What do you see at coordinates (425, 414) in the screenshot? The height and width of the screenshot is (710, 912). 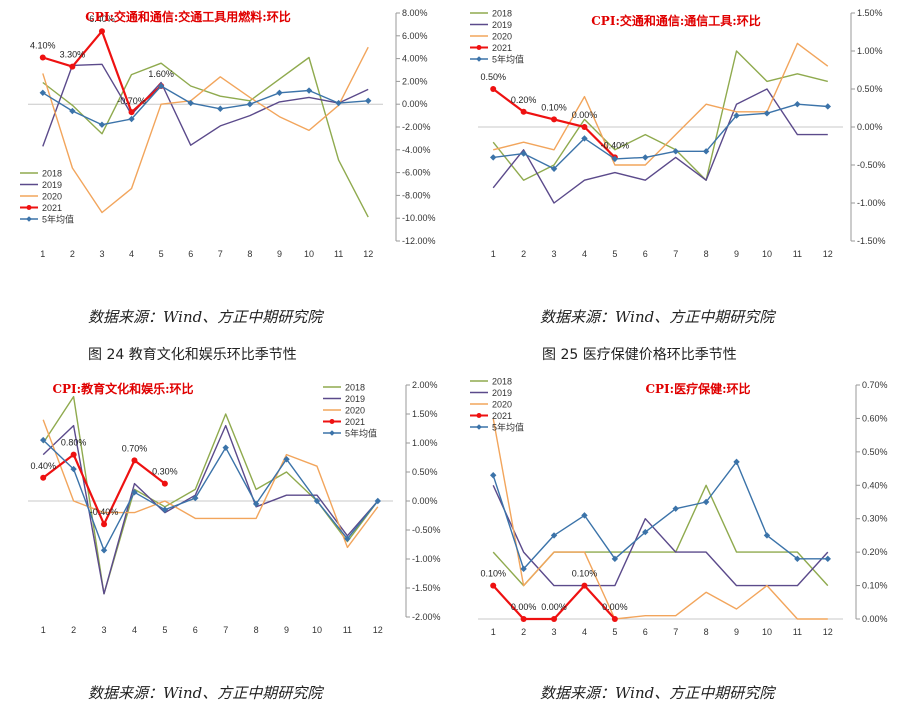 I see `y-tick-label: 1.50%` at bounding box center [425, 414].